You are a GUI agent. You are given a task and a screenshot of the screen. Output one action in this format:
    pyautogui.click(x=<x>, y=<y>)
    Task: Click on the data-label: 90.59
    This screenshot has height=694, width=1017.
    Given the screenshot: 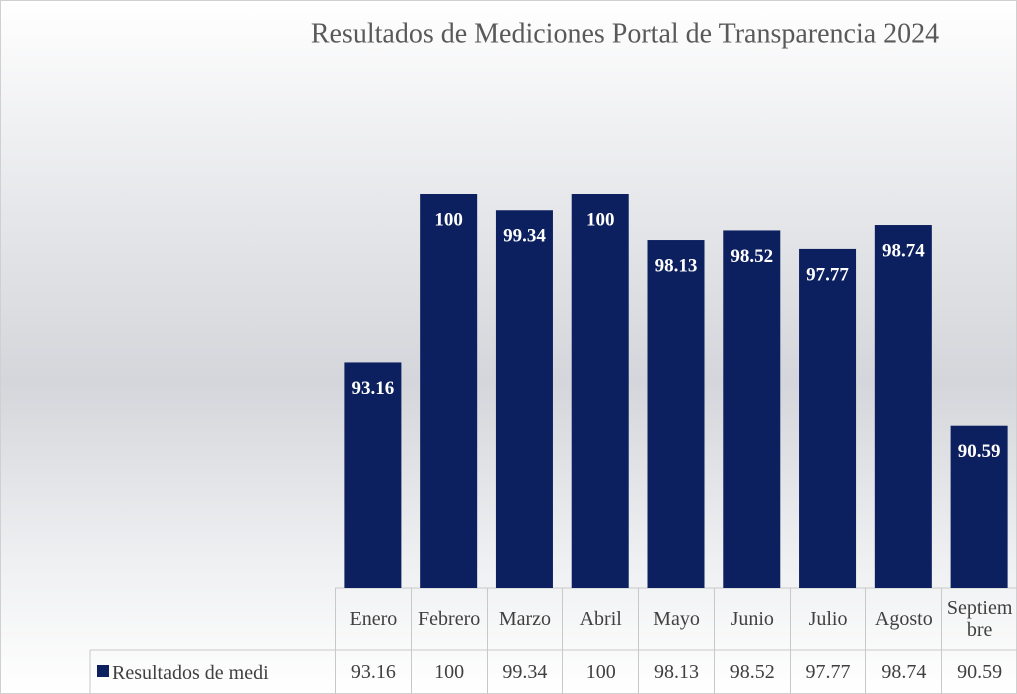 What is the action you would take?
    pyautogui.click(x=979, y=451)
    